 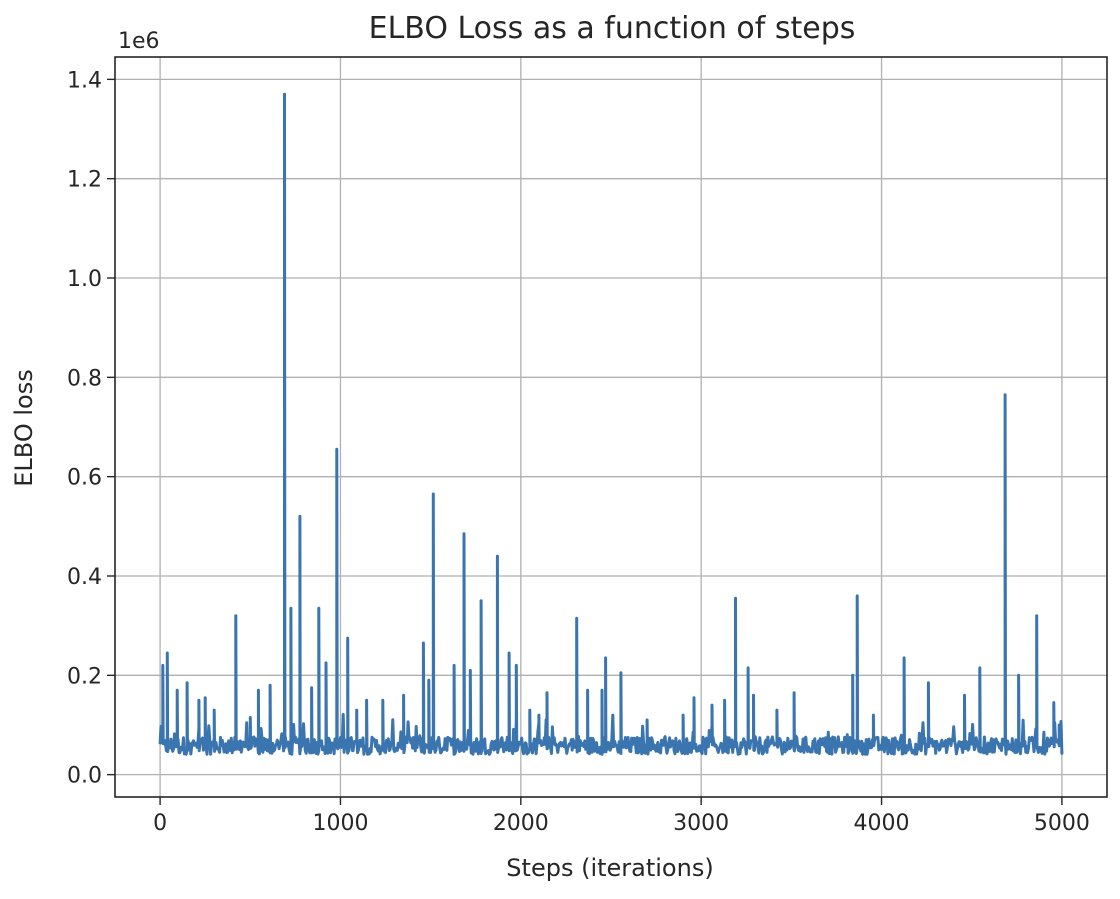 What do you see at coordinates (84, 279) in the screenshot?
I see `y-tick-label: 1.0` at bounding box center [84, 279].